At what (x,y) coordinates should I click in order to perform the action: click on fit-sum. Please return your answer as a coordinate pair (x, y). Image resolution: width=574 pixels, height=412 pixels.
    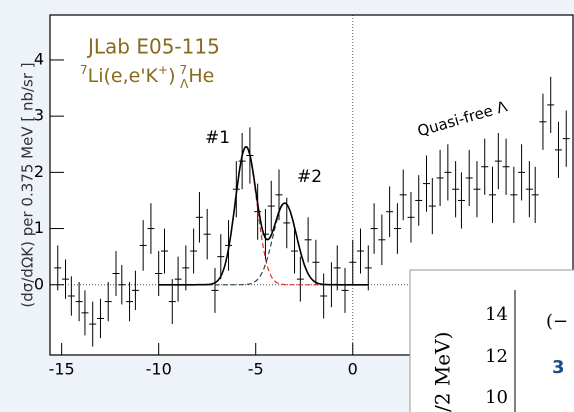
    Looking at the image, I should click on (263, 215).